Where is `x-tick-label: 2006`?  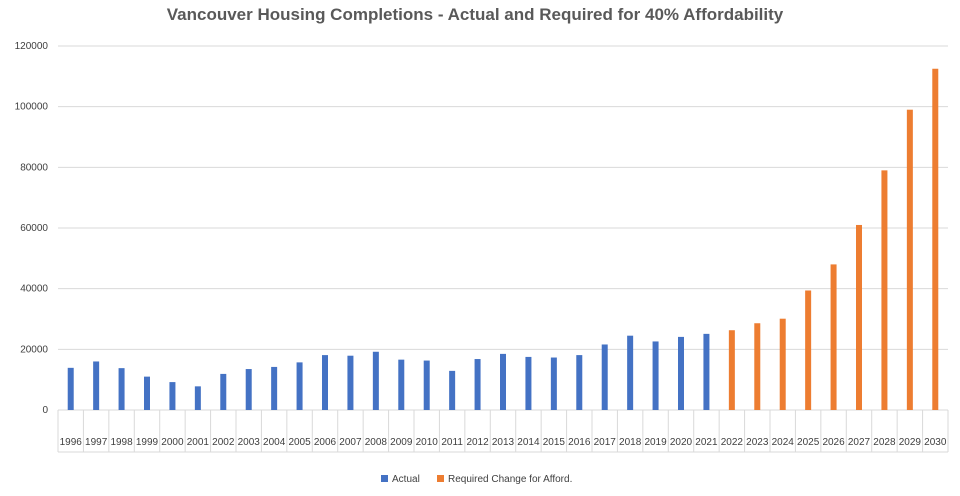
x-tick-label: 2006 is located at coordinates (325, 442).